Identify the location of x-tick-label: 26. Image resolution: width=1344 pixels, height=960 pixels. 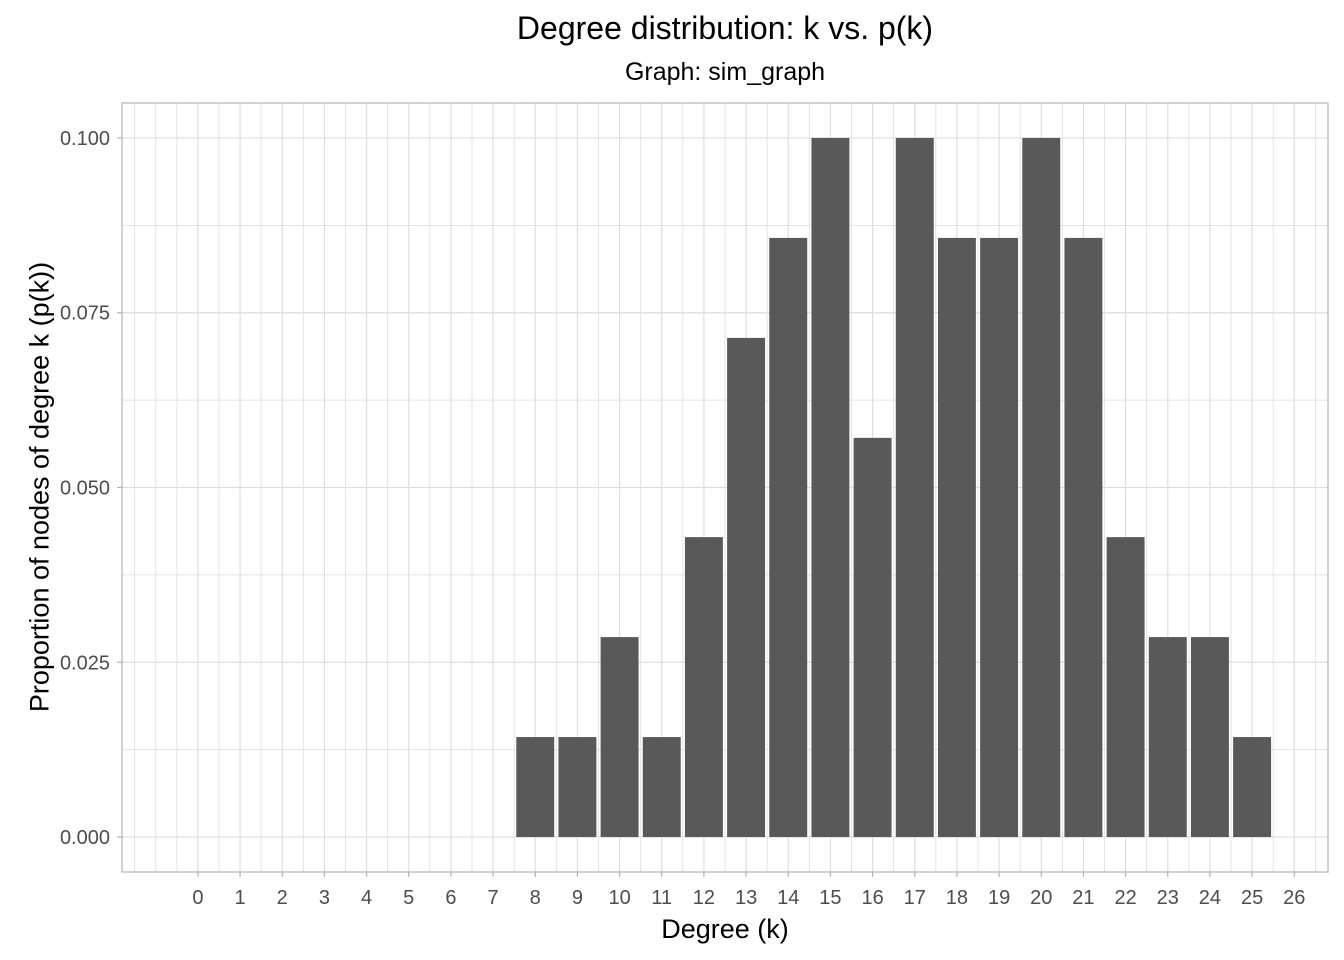
(1294, 898).